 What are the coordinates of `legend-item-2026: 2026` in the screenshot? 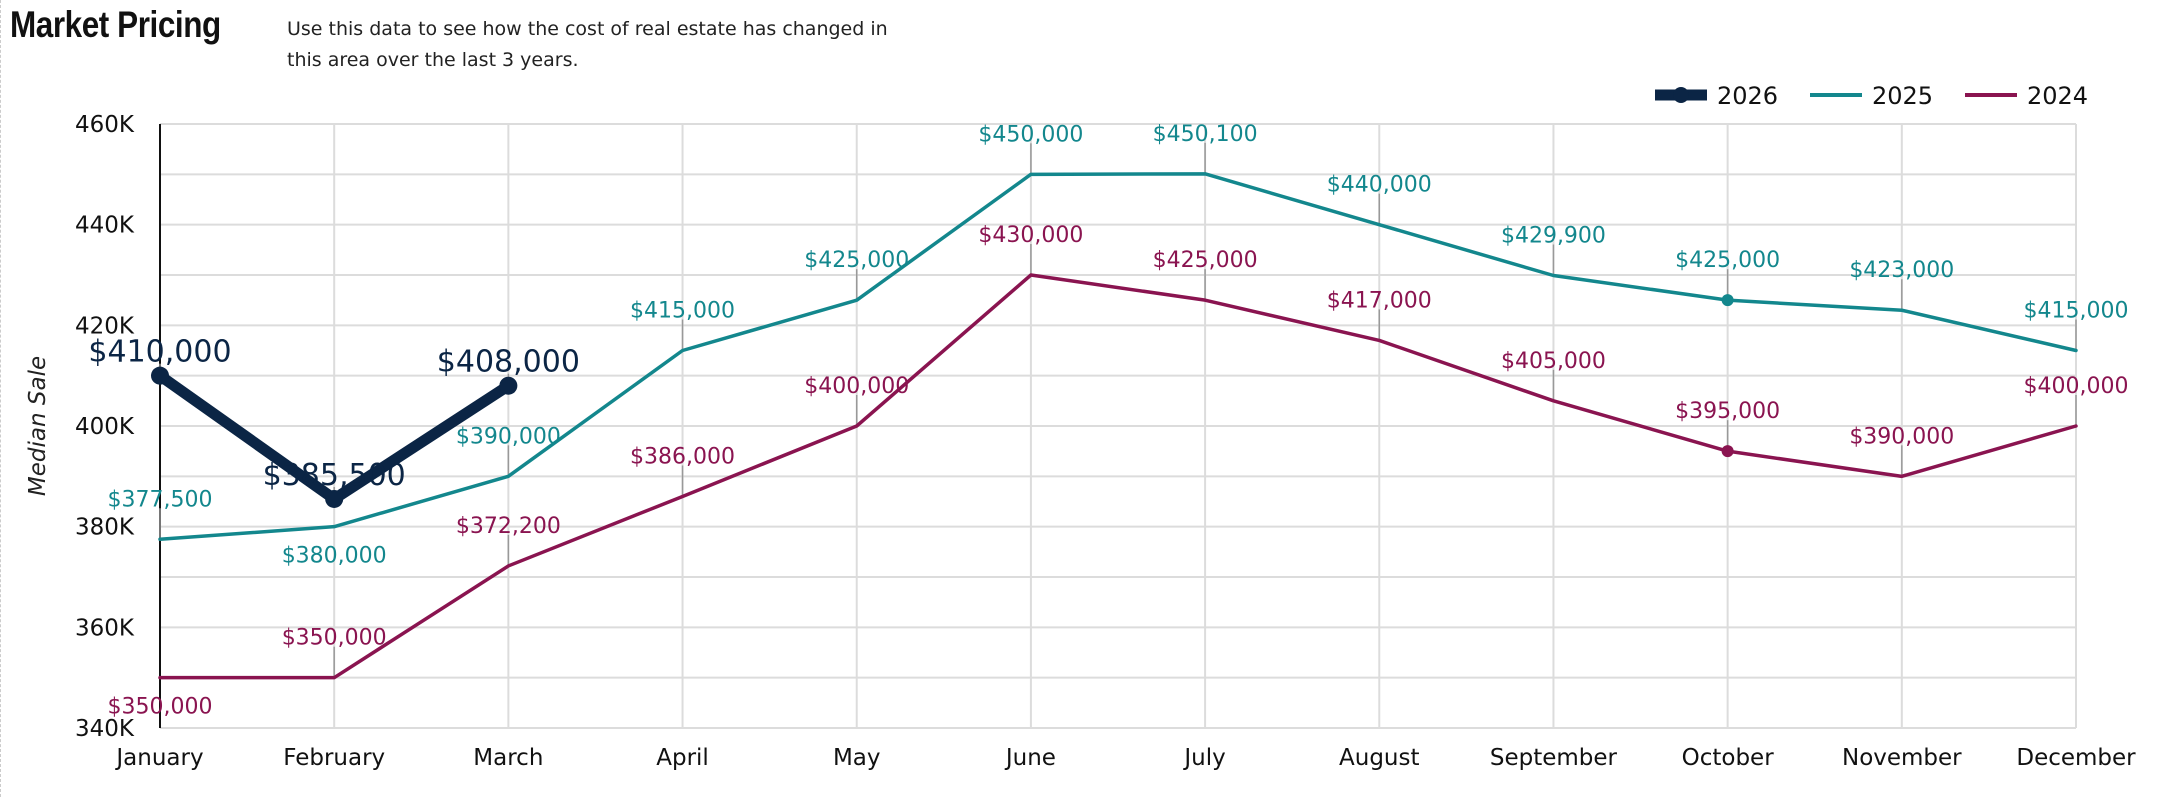 It's located at (1716, 96).